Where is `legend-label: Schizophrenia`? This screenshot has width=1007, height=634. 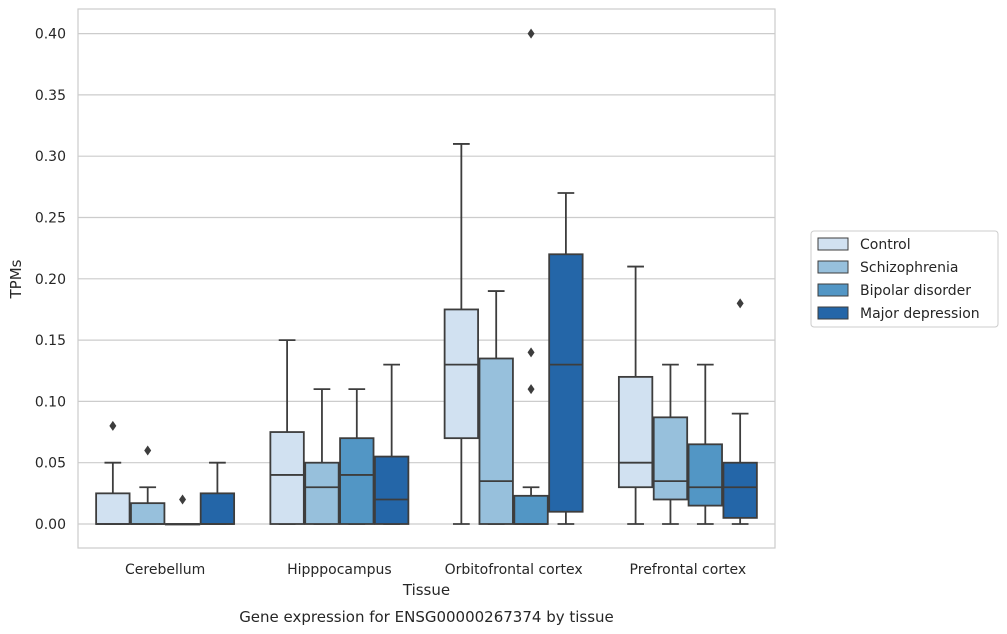
legend-label: Schizophrenia is located at coordinates (909, 268).